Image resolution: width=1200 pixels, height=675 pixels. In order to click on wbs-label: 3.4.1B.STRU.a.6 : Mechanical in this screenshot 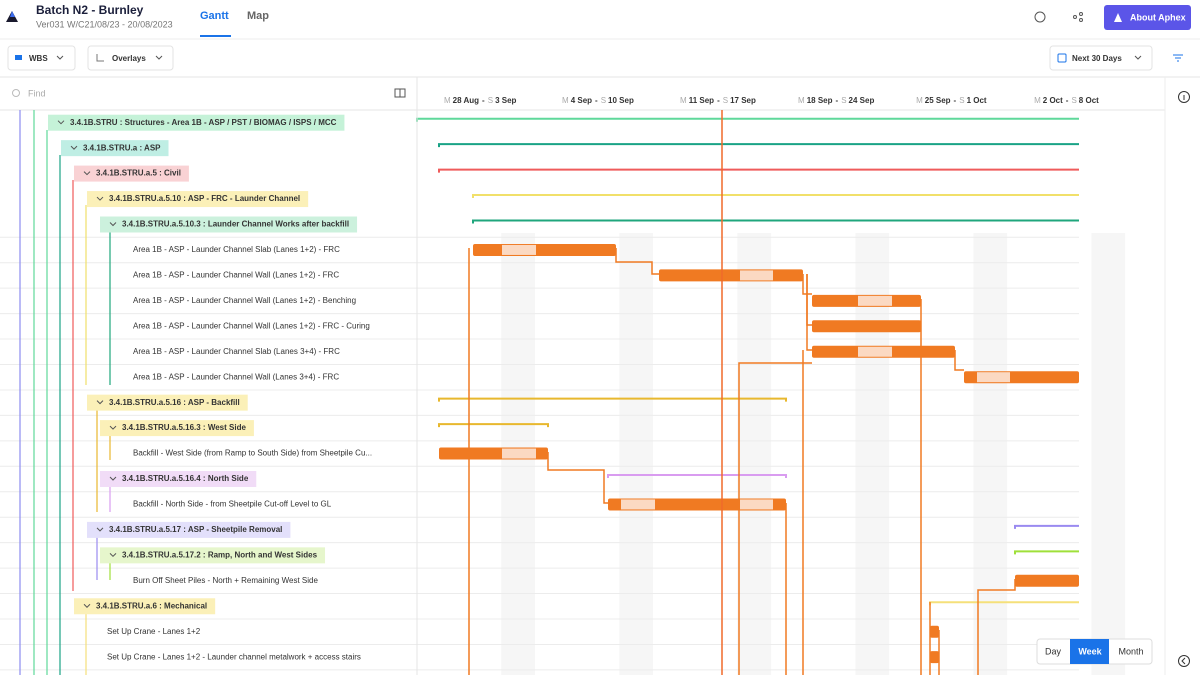, I will do `click(151, 605)`.